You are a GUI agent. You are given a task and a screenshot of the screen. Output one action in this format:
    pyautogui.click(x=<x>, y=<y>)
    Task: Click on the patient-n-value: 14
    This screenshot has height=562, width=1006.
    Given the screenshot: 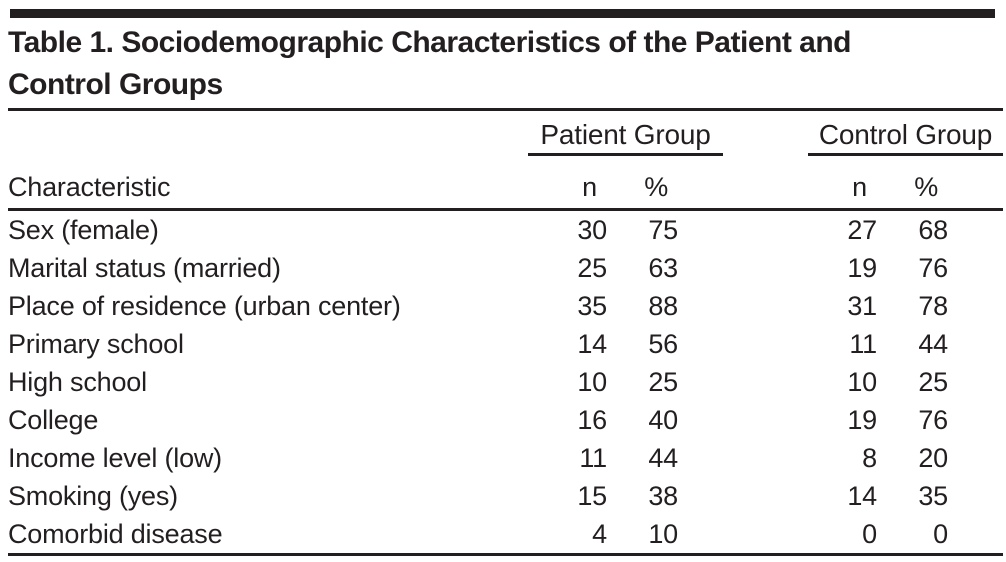 What is the action you would take?
    pyautogui.click(x=592, y=343)
    